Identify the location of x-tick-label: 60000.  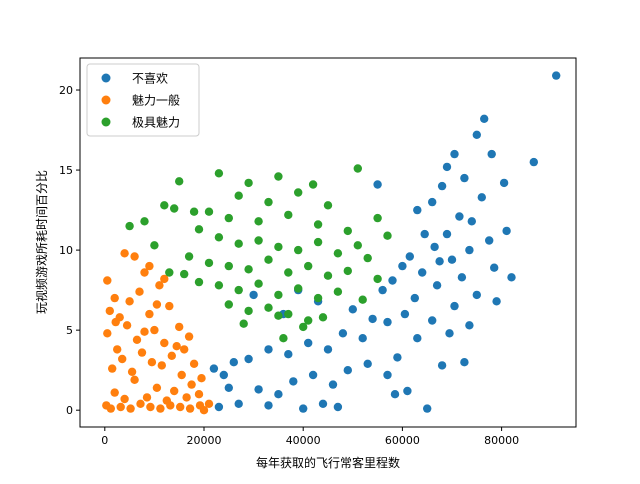
(402, 440).